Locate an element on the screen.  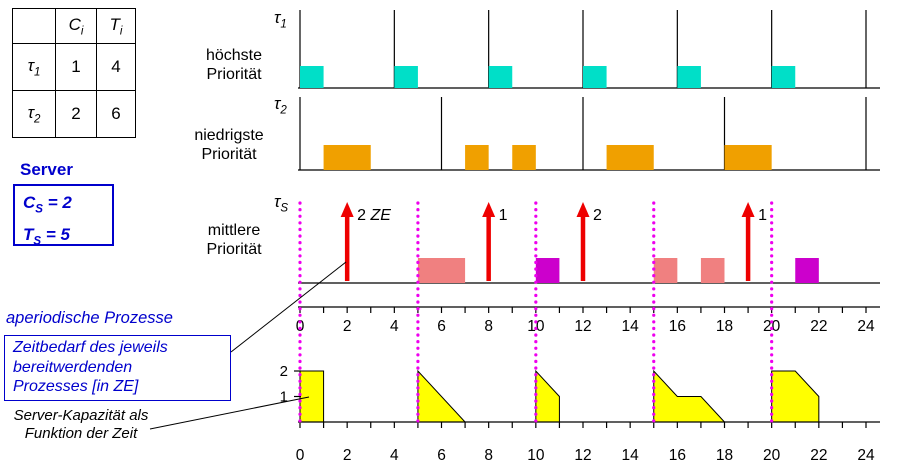
capacity-axis-label: 22 is located at coordinates (818, 455).